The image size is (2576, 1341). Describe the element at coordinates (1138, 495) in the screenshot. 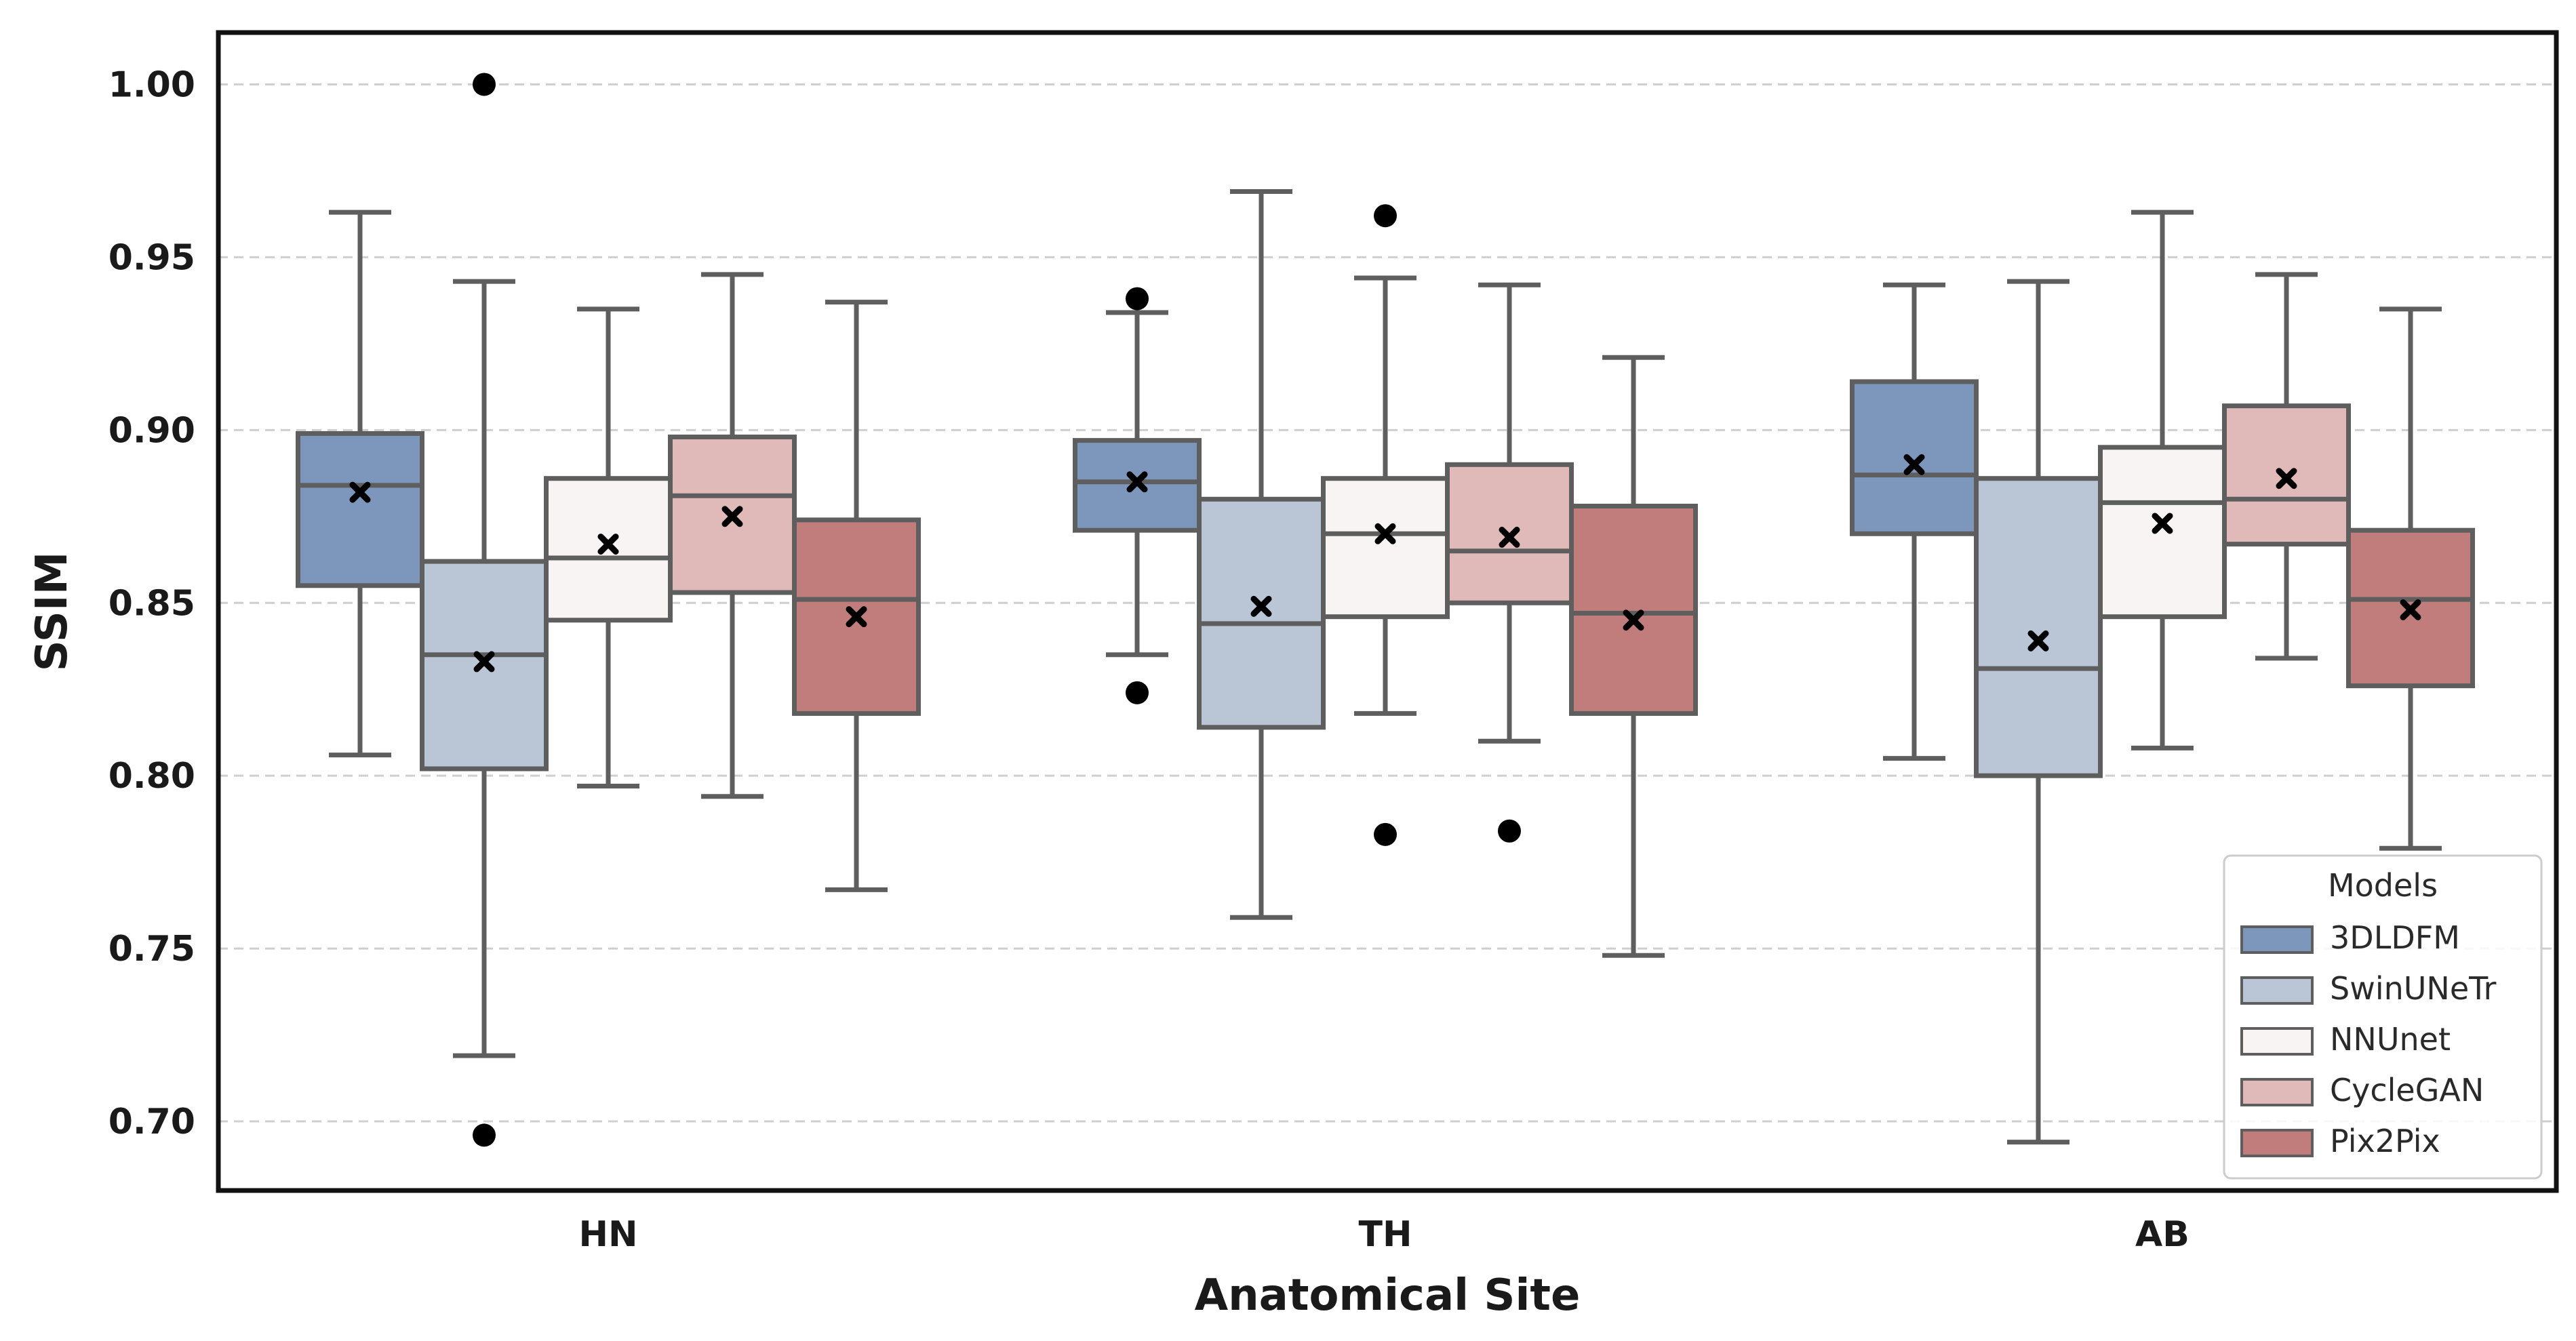

I see `box-3dldfm-th` at that location.